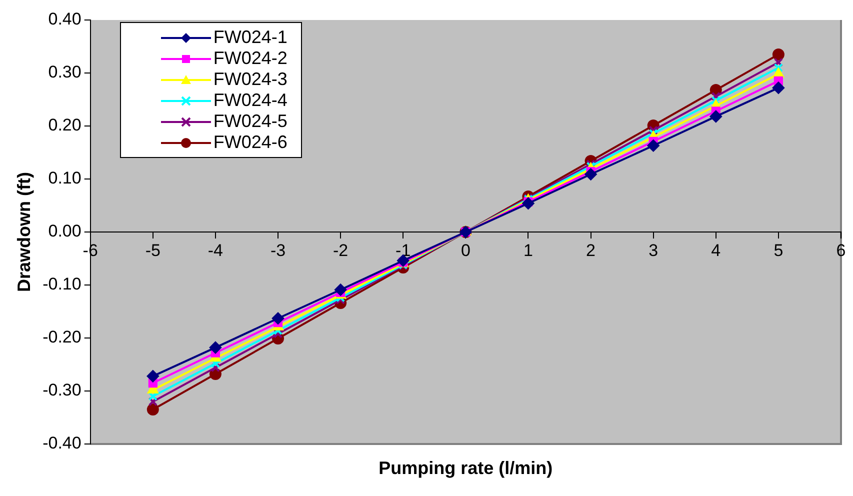 This screenshot has width=853, height=496. Describe the element at coordinates (716, 250) in the screenshot. I see `x-tick-label: 4` at that location.